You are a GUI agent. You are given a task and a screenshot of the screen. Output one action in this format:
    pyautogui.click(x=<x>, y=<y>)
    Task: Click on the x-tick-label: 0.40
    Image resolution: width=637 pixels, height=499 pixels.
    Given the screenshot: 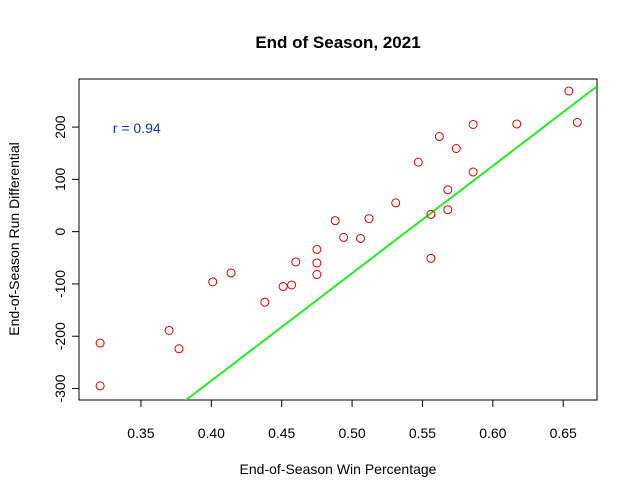 What is the action you would take?
    pyautogui.click(x=211, y=433)
    